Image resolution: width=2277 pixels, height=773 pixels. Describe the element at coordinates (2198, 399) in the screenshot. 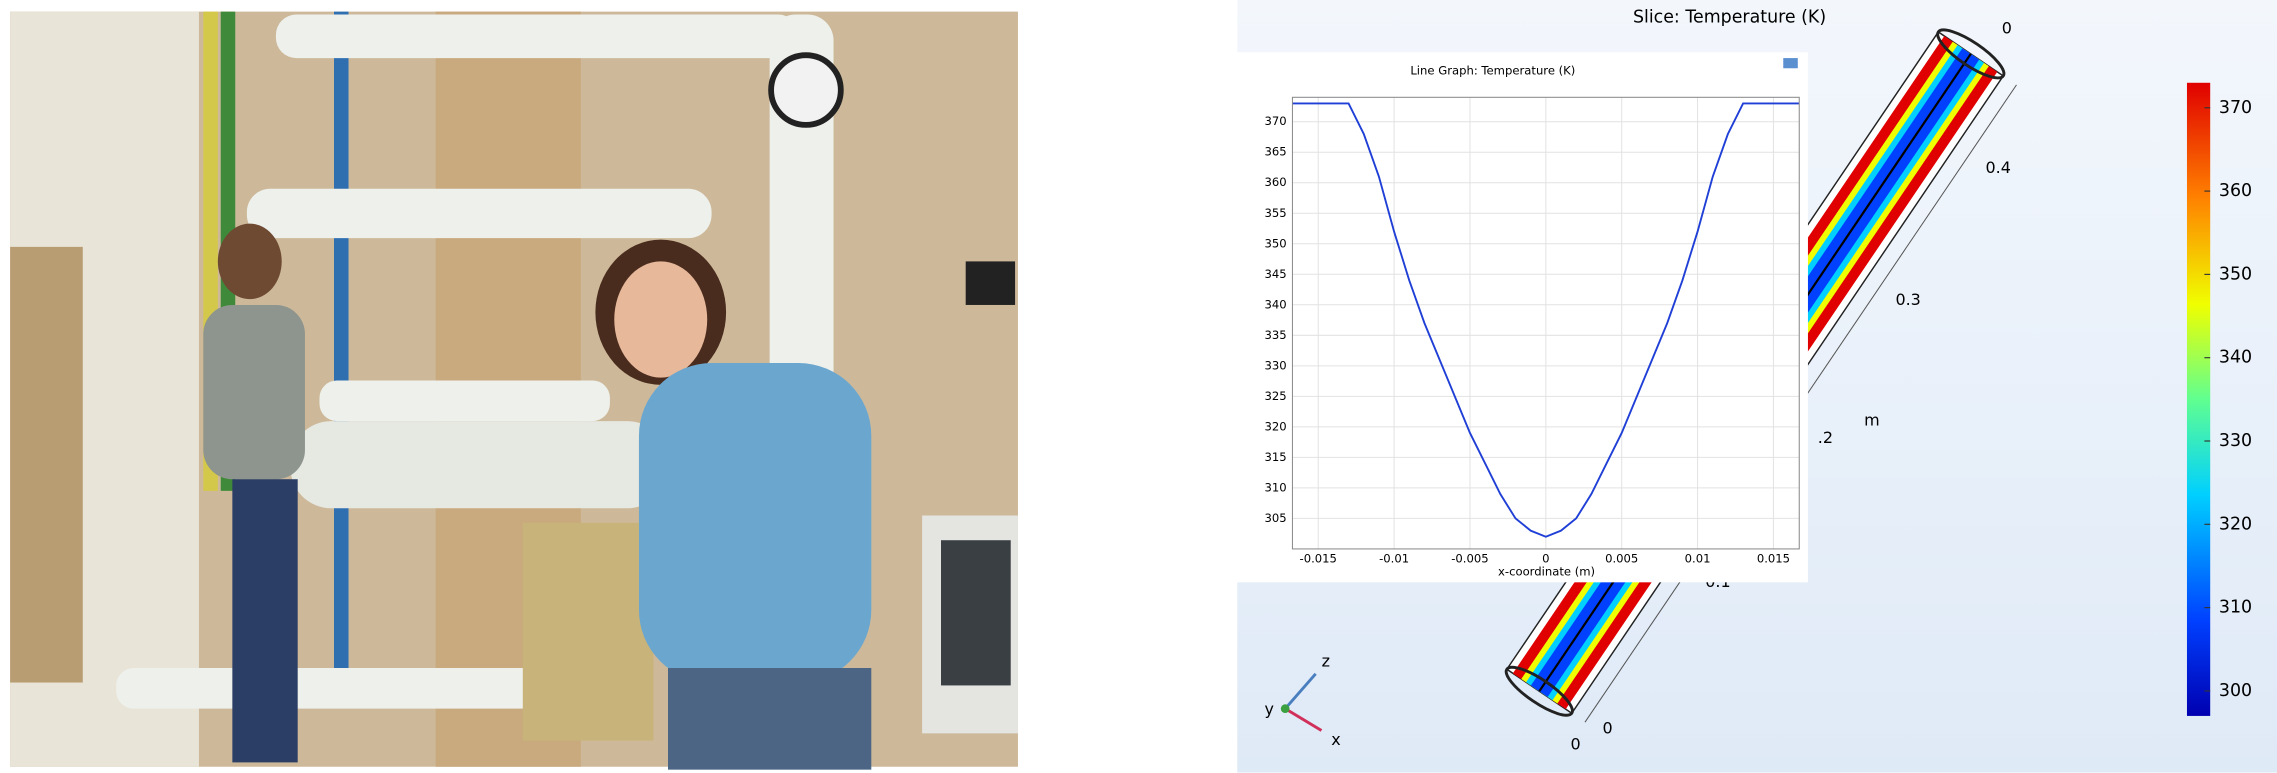

I see `colorbar` at that location.